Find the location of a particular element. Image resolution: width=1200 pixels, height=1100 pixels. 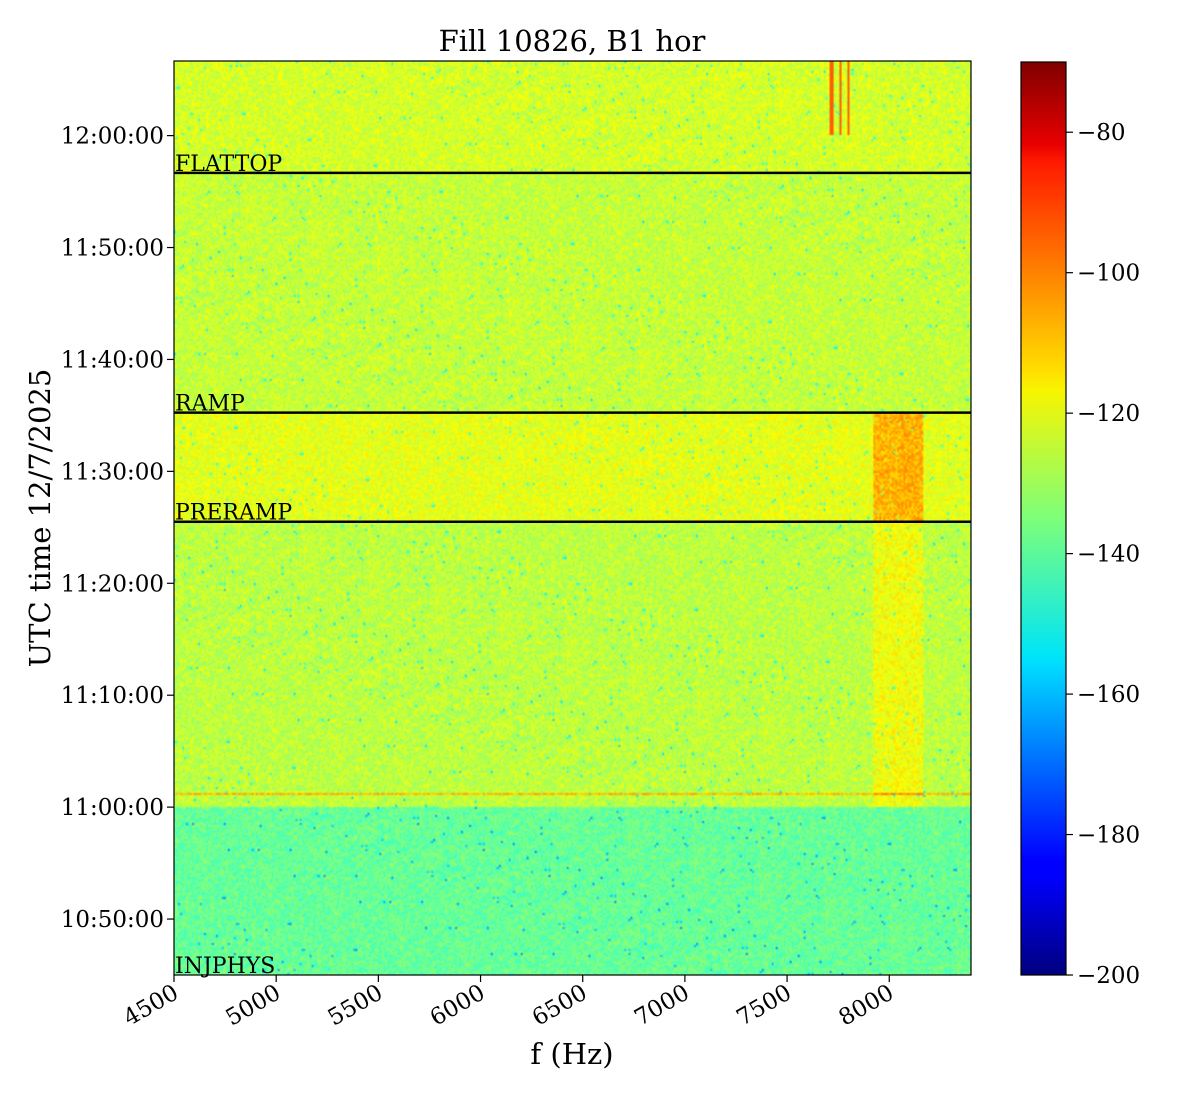

colorbar-tick-label: −180 is located at coordinates (1108, 836).